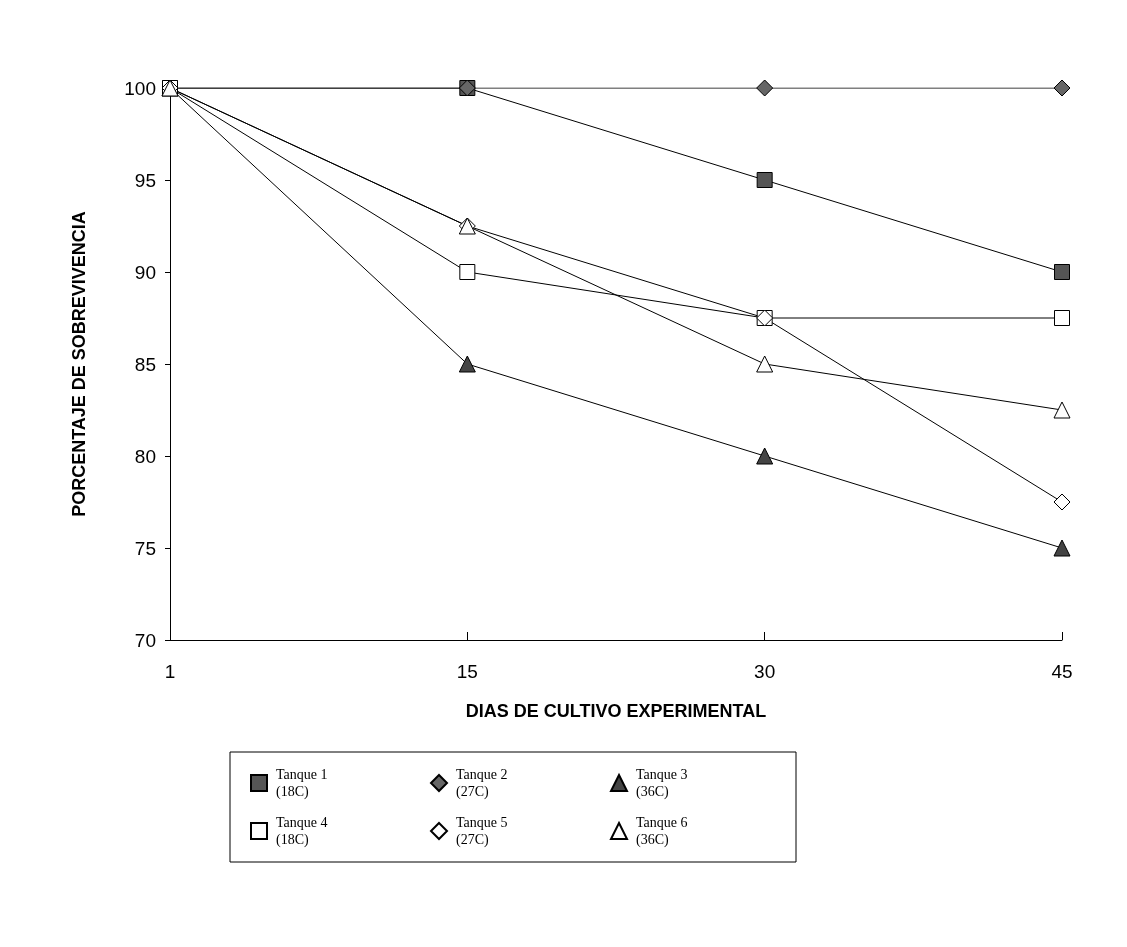 The width and height of the screenshot is (1127, 947). Describe the element at coordinates (484, 783) in the screenshot. I see `legend-label: Tanque 2 (27C)` at that location.